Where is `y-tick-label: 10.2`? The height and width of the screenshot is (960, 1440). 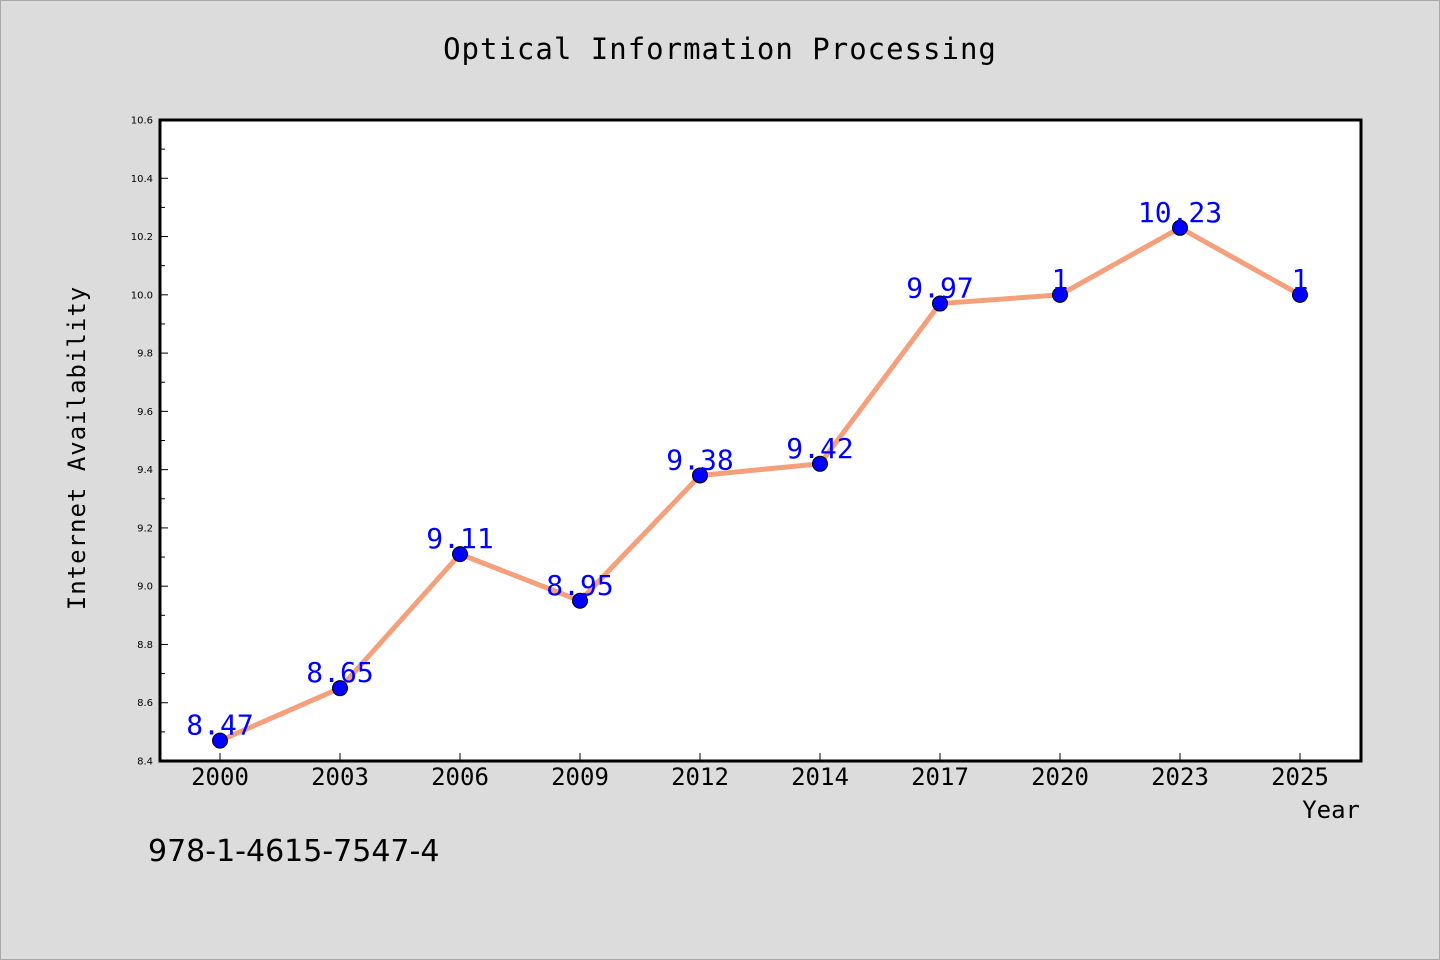
y-tick-label: 10.2 is located at coordinates (142, 237).